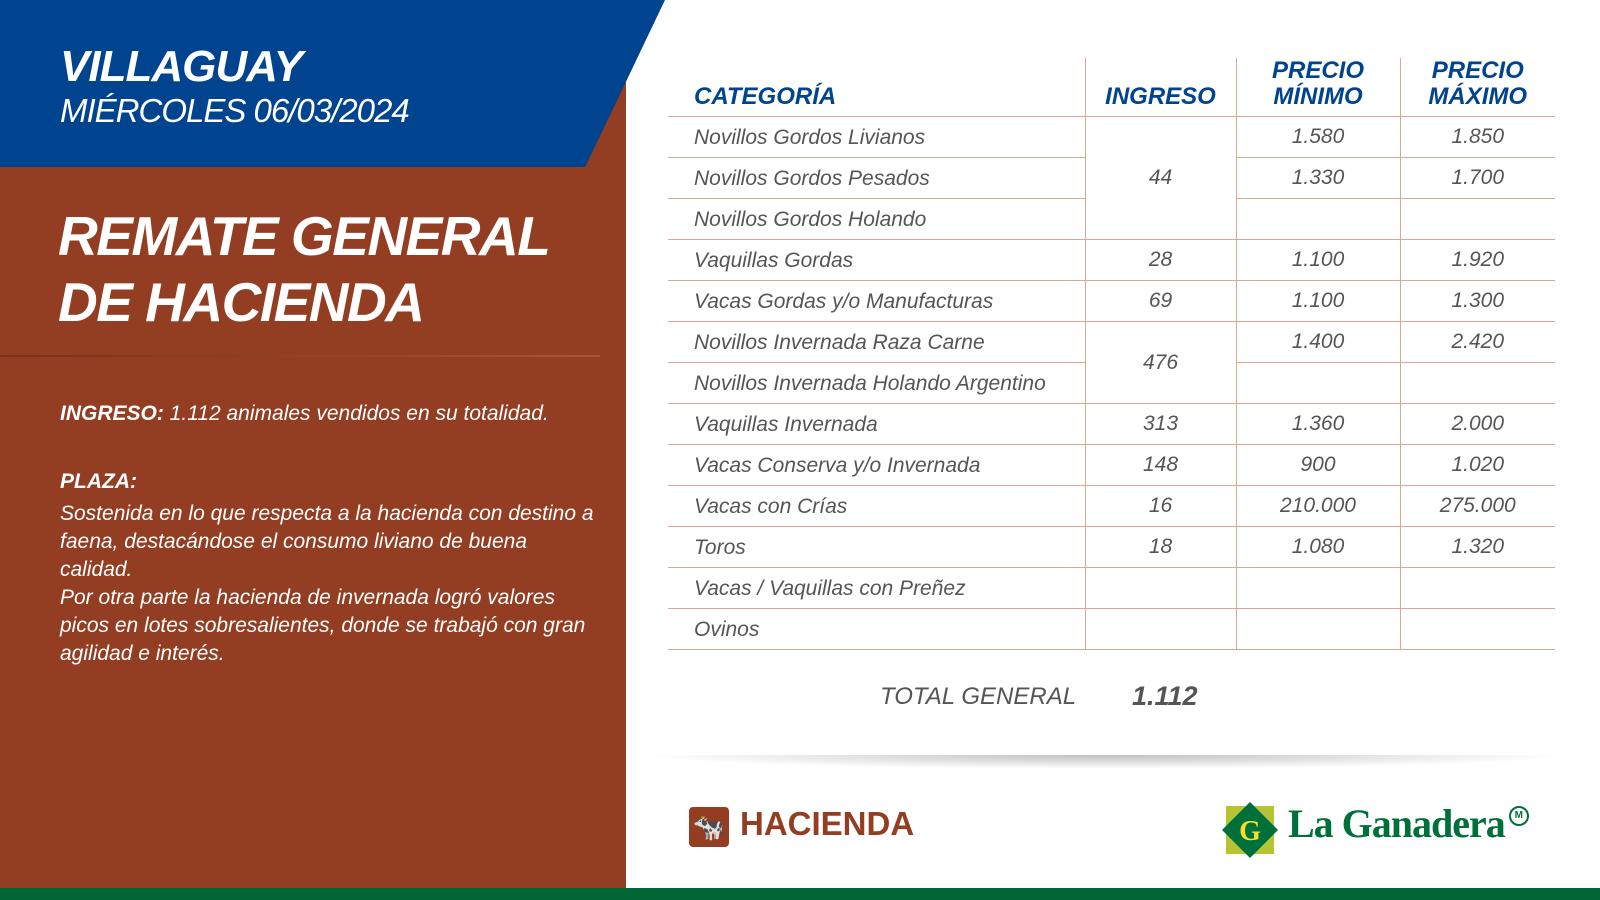  I want to click on ingreso-label: INGRESO:, so click(112, 413).